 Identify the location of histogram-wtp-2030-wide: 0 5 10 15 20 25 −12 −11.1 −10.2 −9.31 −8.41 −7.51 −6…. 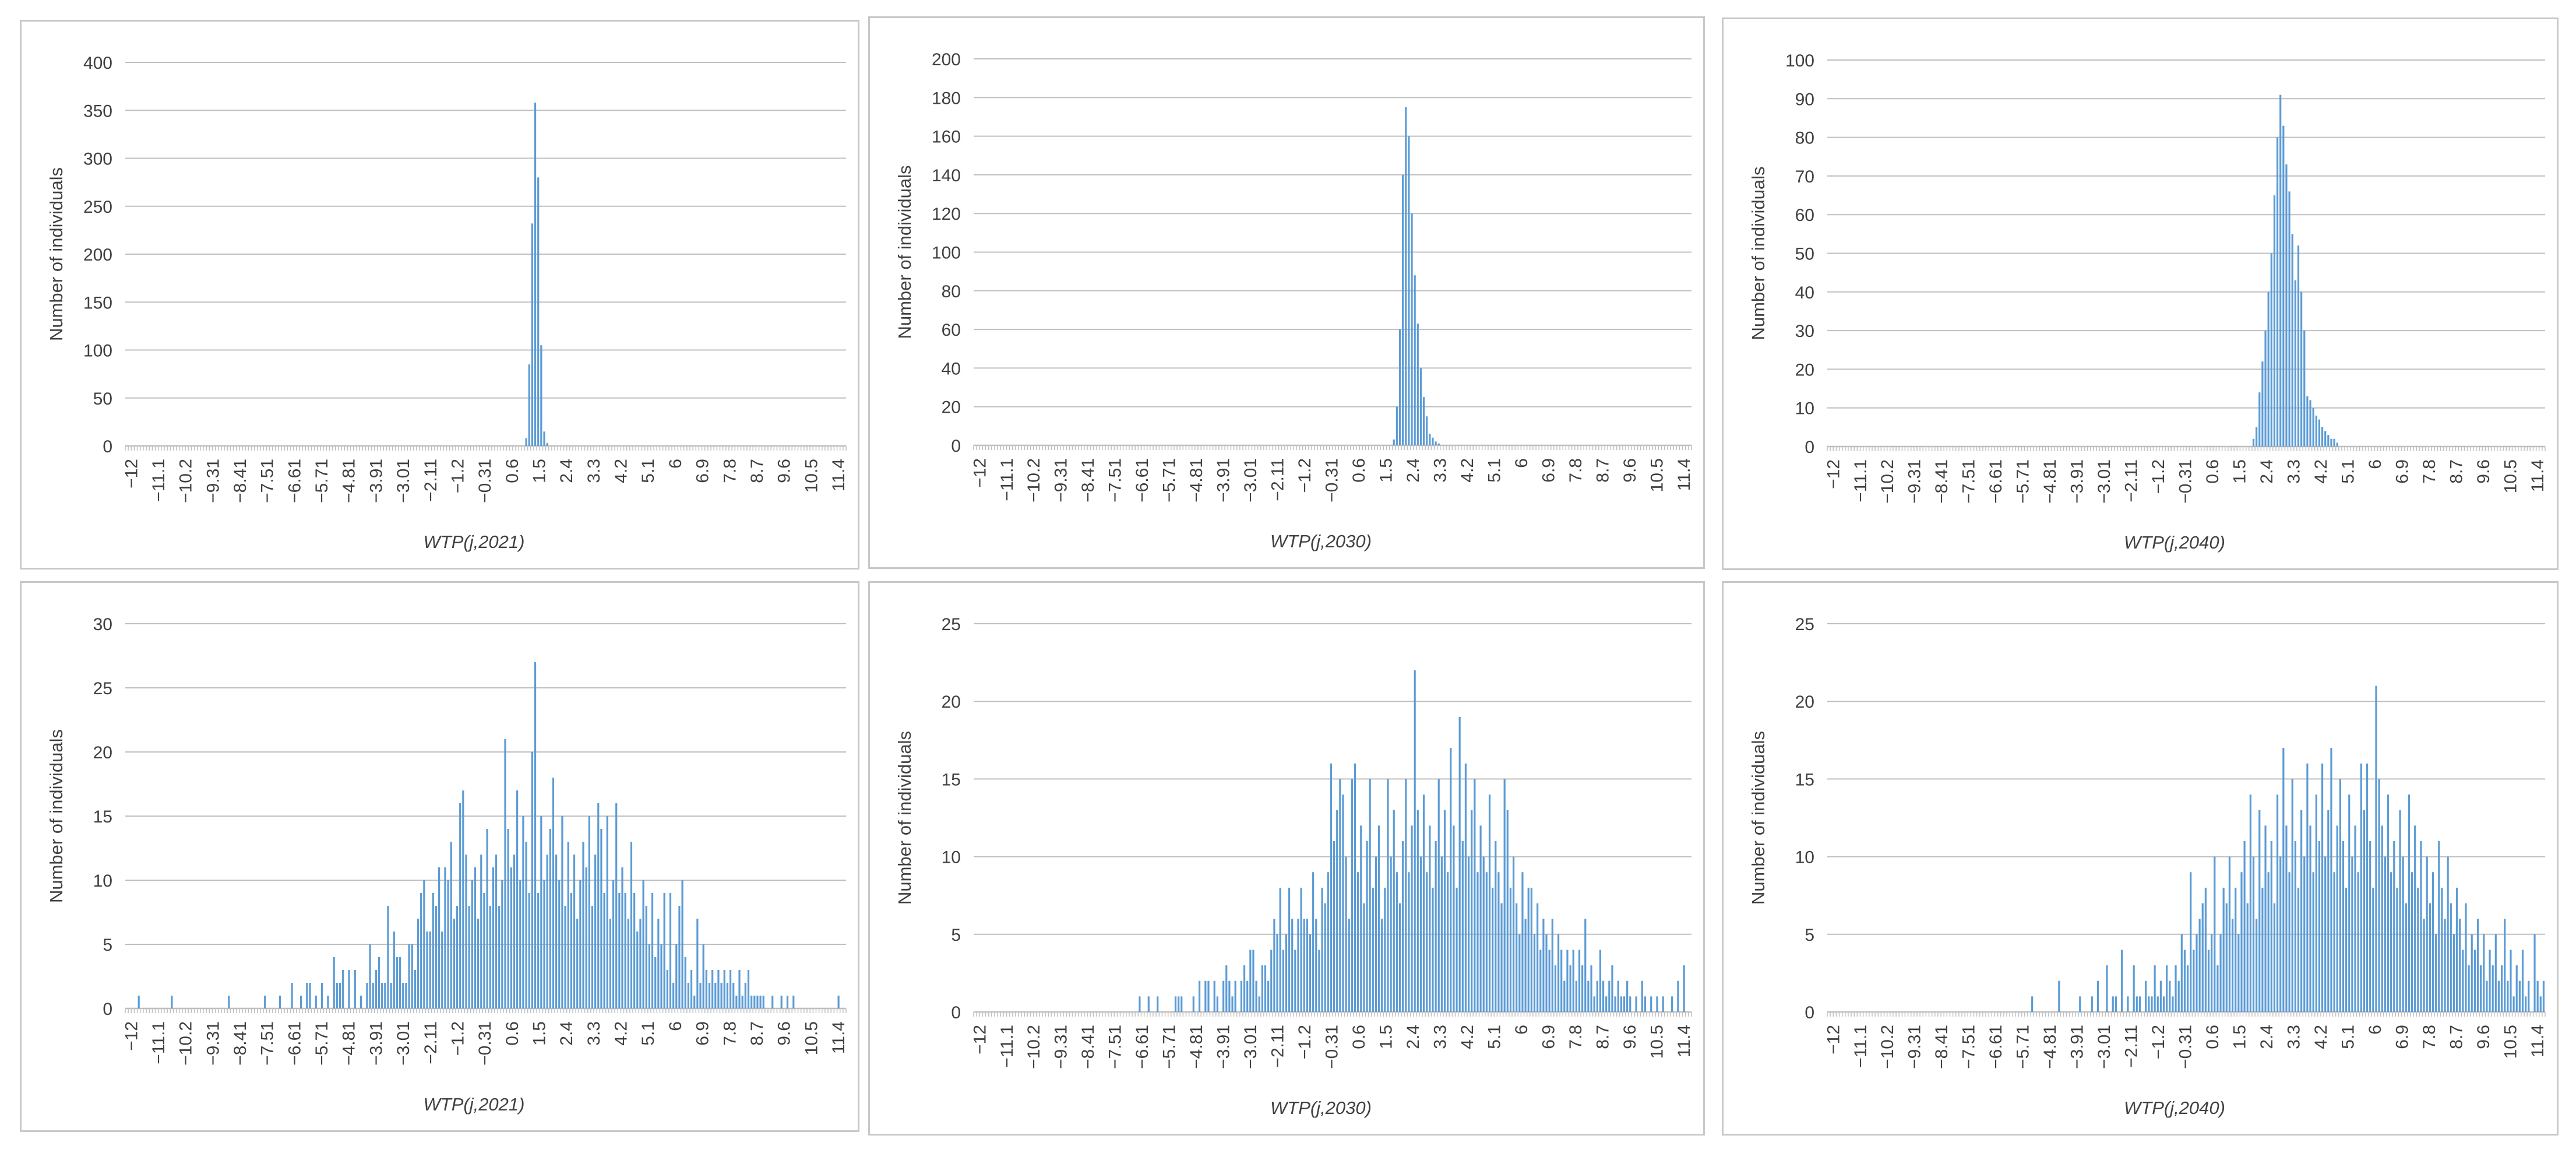
(1294, 866).